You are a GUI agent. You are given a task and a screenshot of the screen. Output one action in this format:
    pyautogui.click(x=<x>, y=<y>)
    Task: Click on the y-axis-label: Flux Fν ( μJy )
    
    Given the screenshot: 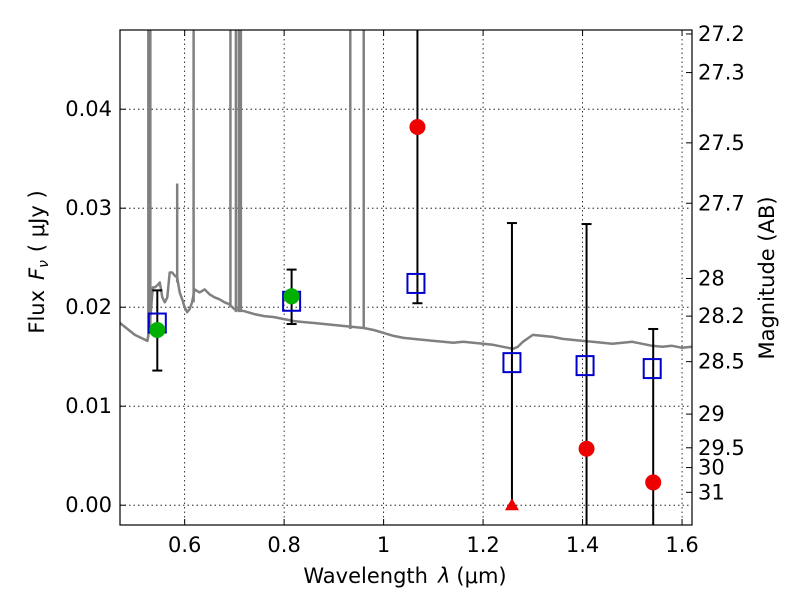 What is the action you would take?
    pyautogui.click(x=38, y=261)
    